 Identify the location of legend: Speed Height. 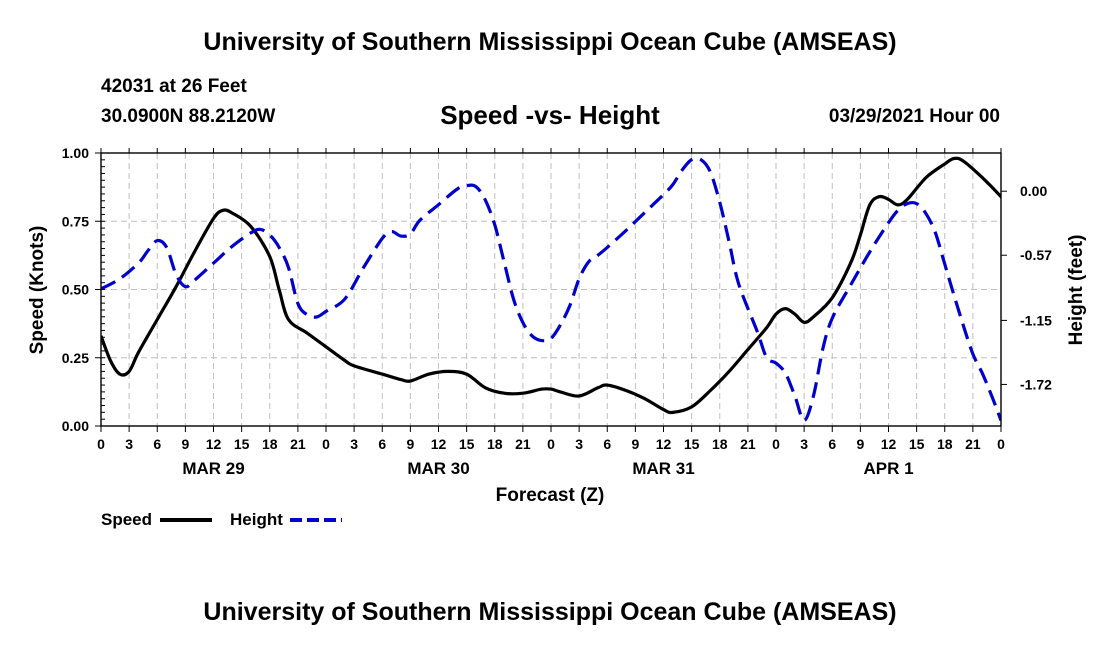
(221, 519).